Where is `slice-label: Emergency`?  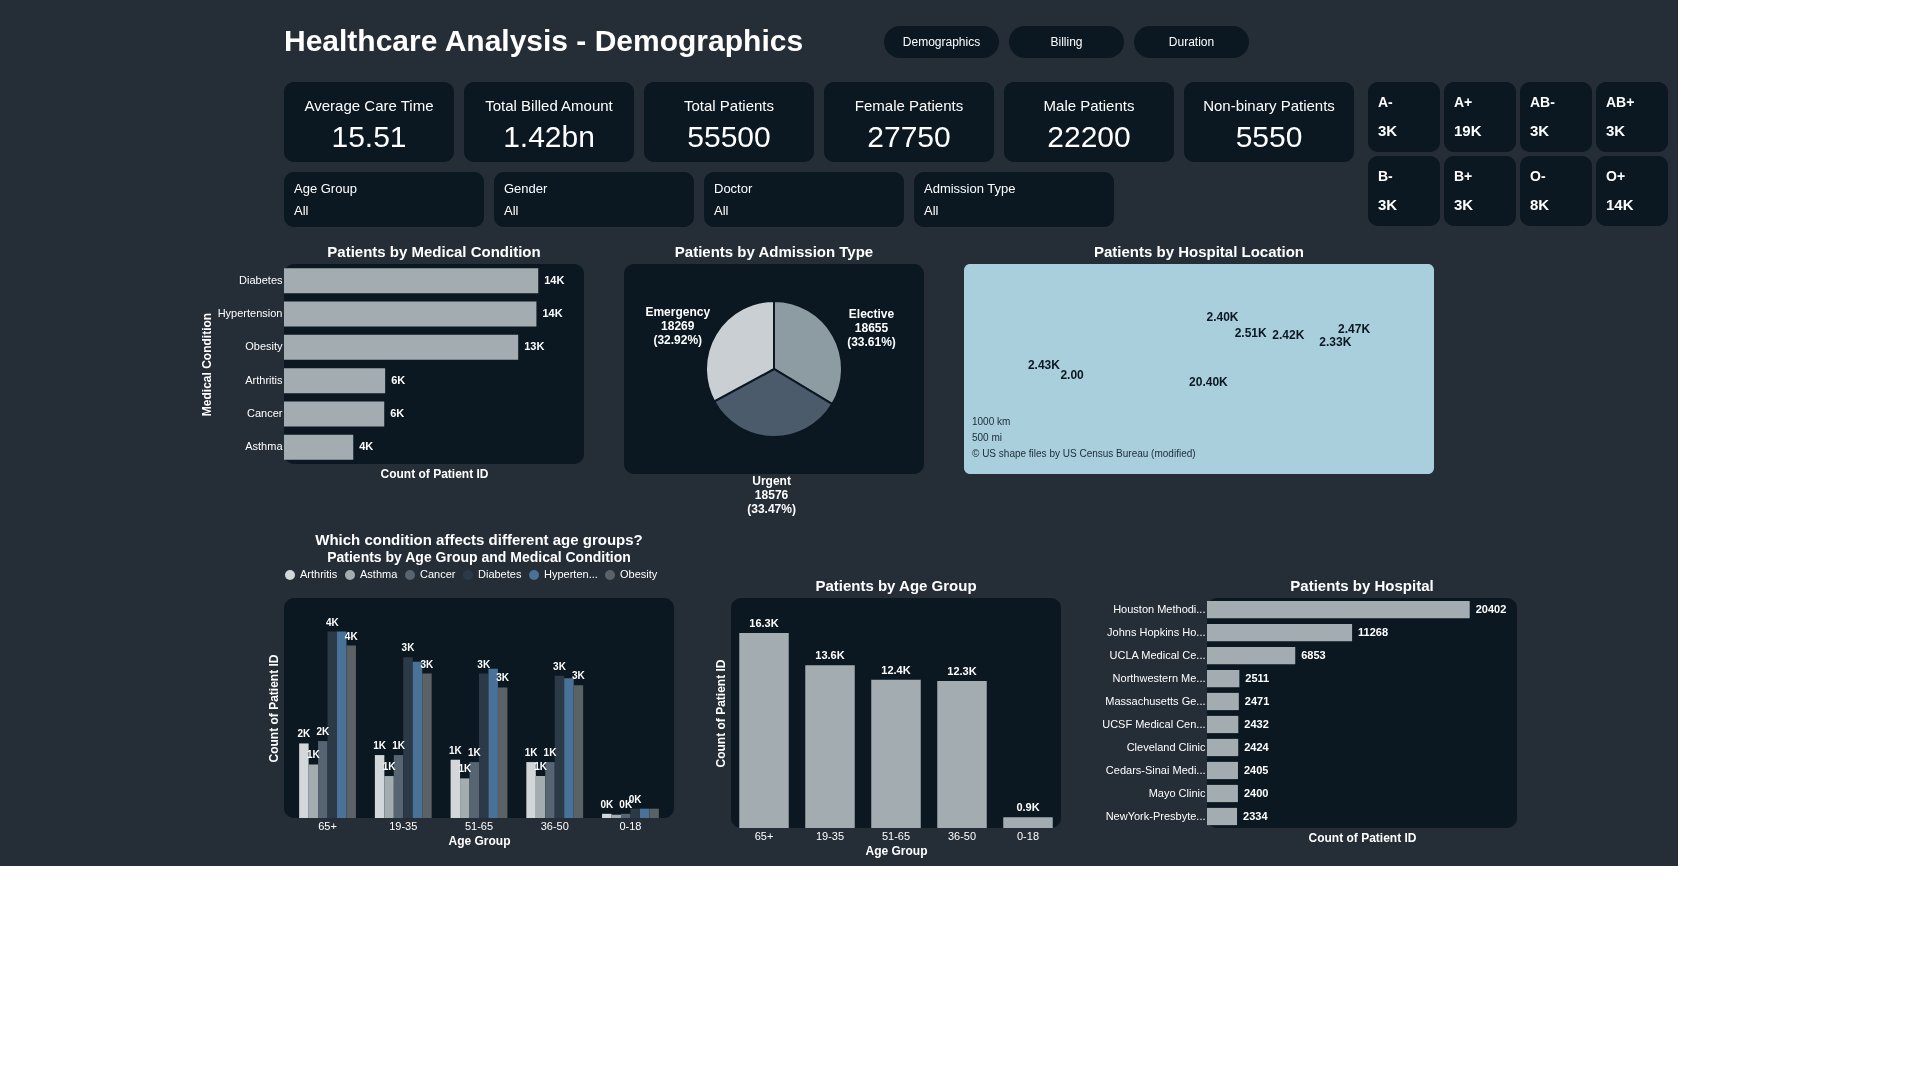
slice-label: Emergency is located at coordinates (678, 311).